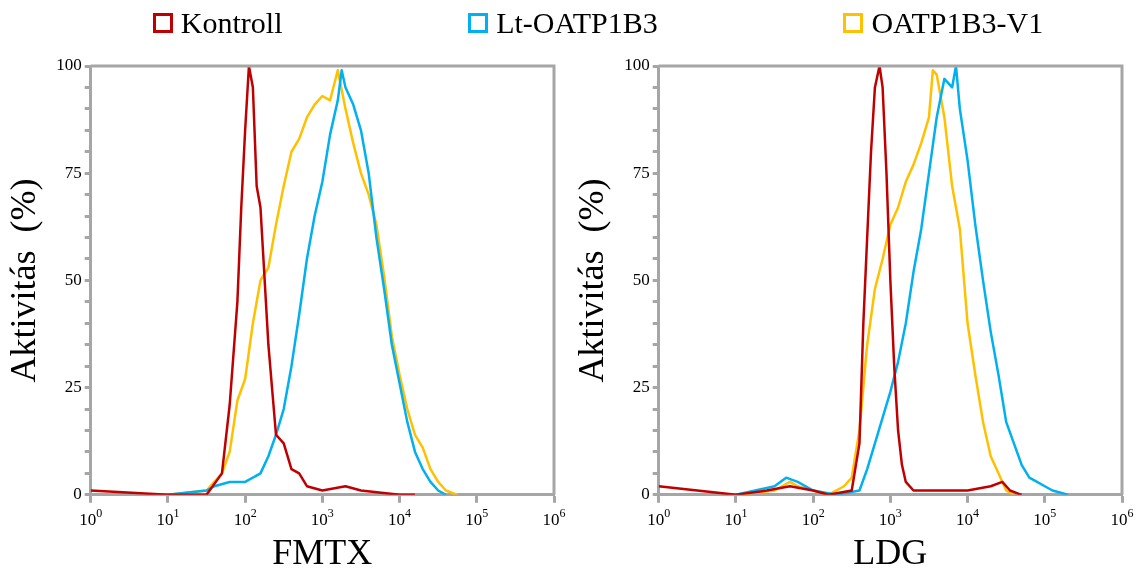 This screenshot has height=576, width=1136. What do you see at coordinates (322, 551) in the screenshot?
I see `x-axis-title: FMTX` at bounding box center [322, 551].